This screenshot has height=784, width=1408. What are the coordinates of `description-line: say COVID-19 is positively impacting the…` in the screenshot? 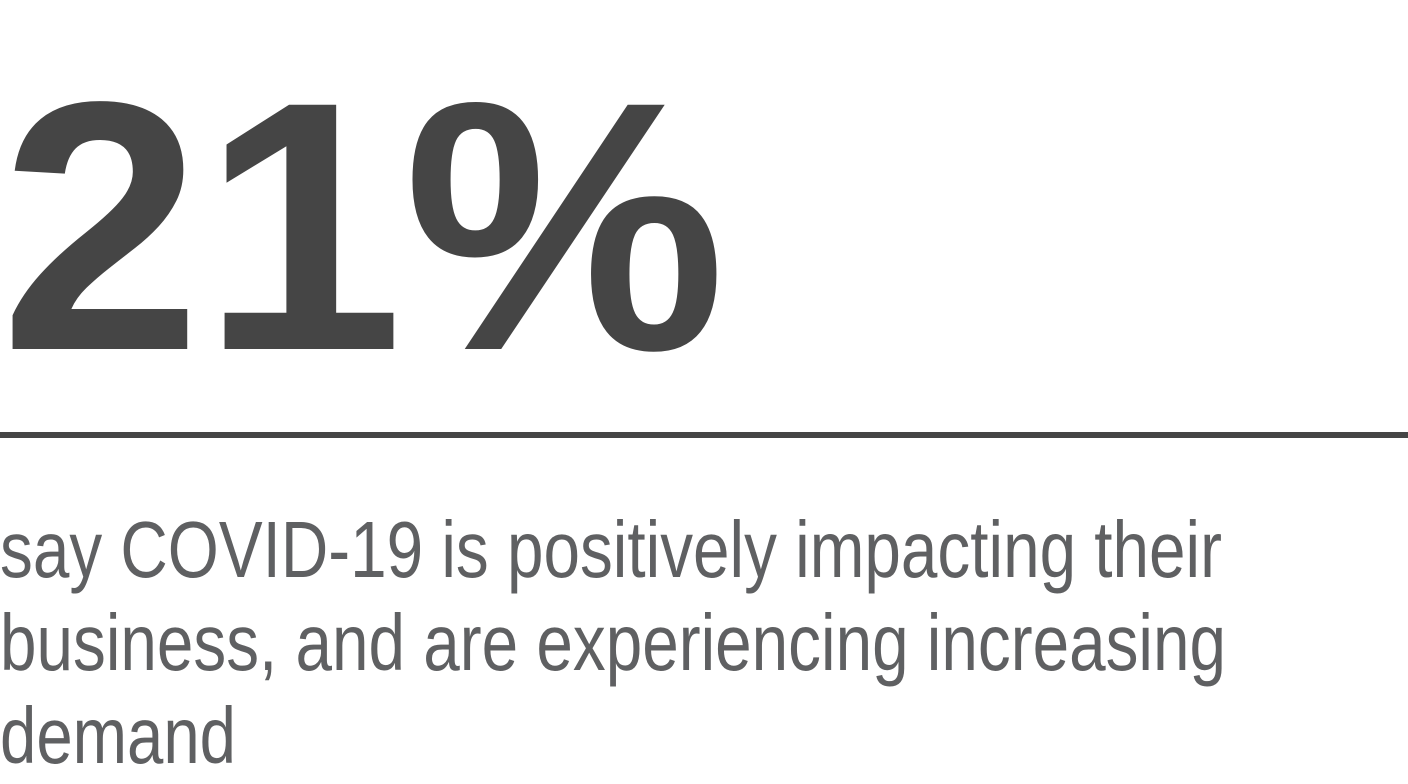 It's located at (611, 549).